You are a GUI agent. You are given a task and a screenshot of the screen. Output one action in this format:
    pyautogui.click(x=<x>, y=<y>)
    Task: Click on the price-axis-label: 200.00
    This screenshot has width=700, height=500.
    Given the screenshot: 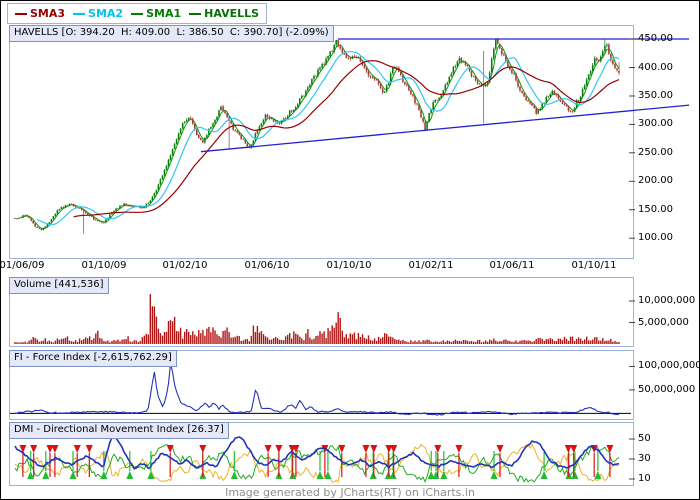 What is the action you would take?
    pyautogui.click(x=655, y=181)
    